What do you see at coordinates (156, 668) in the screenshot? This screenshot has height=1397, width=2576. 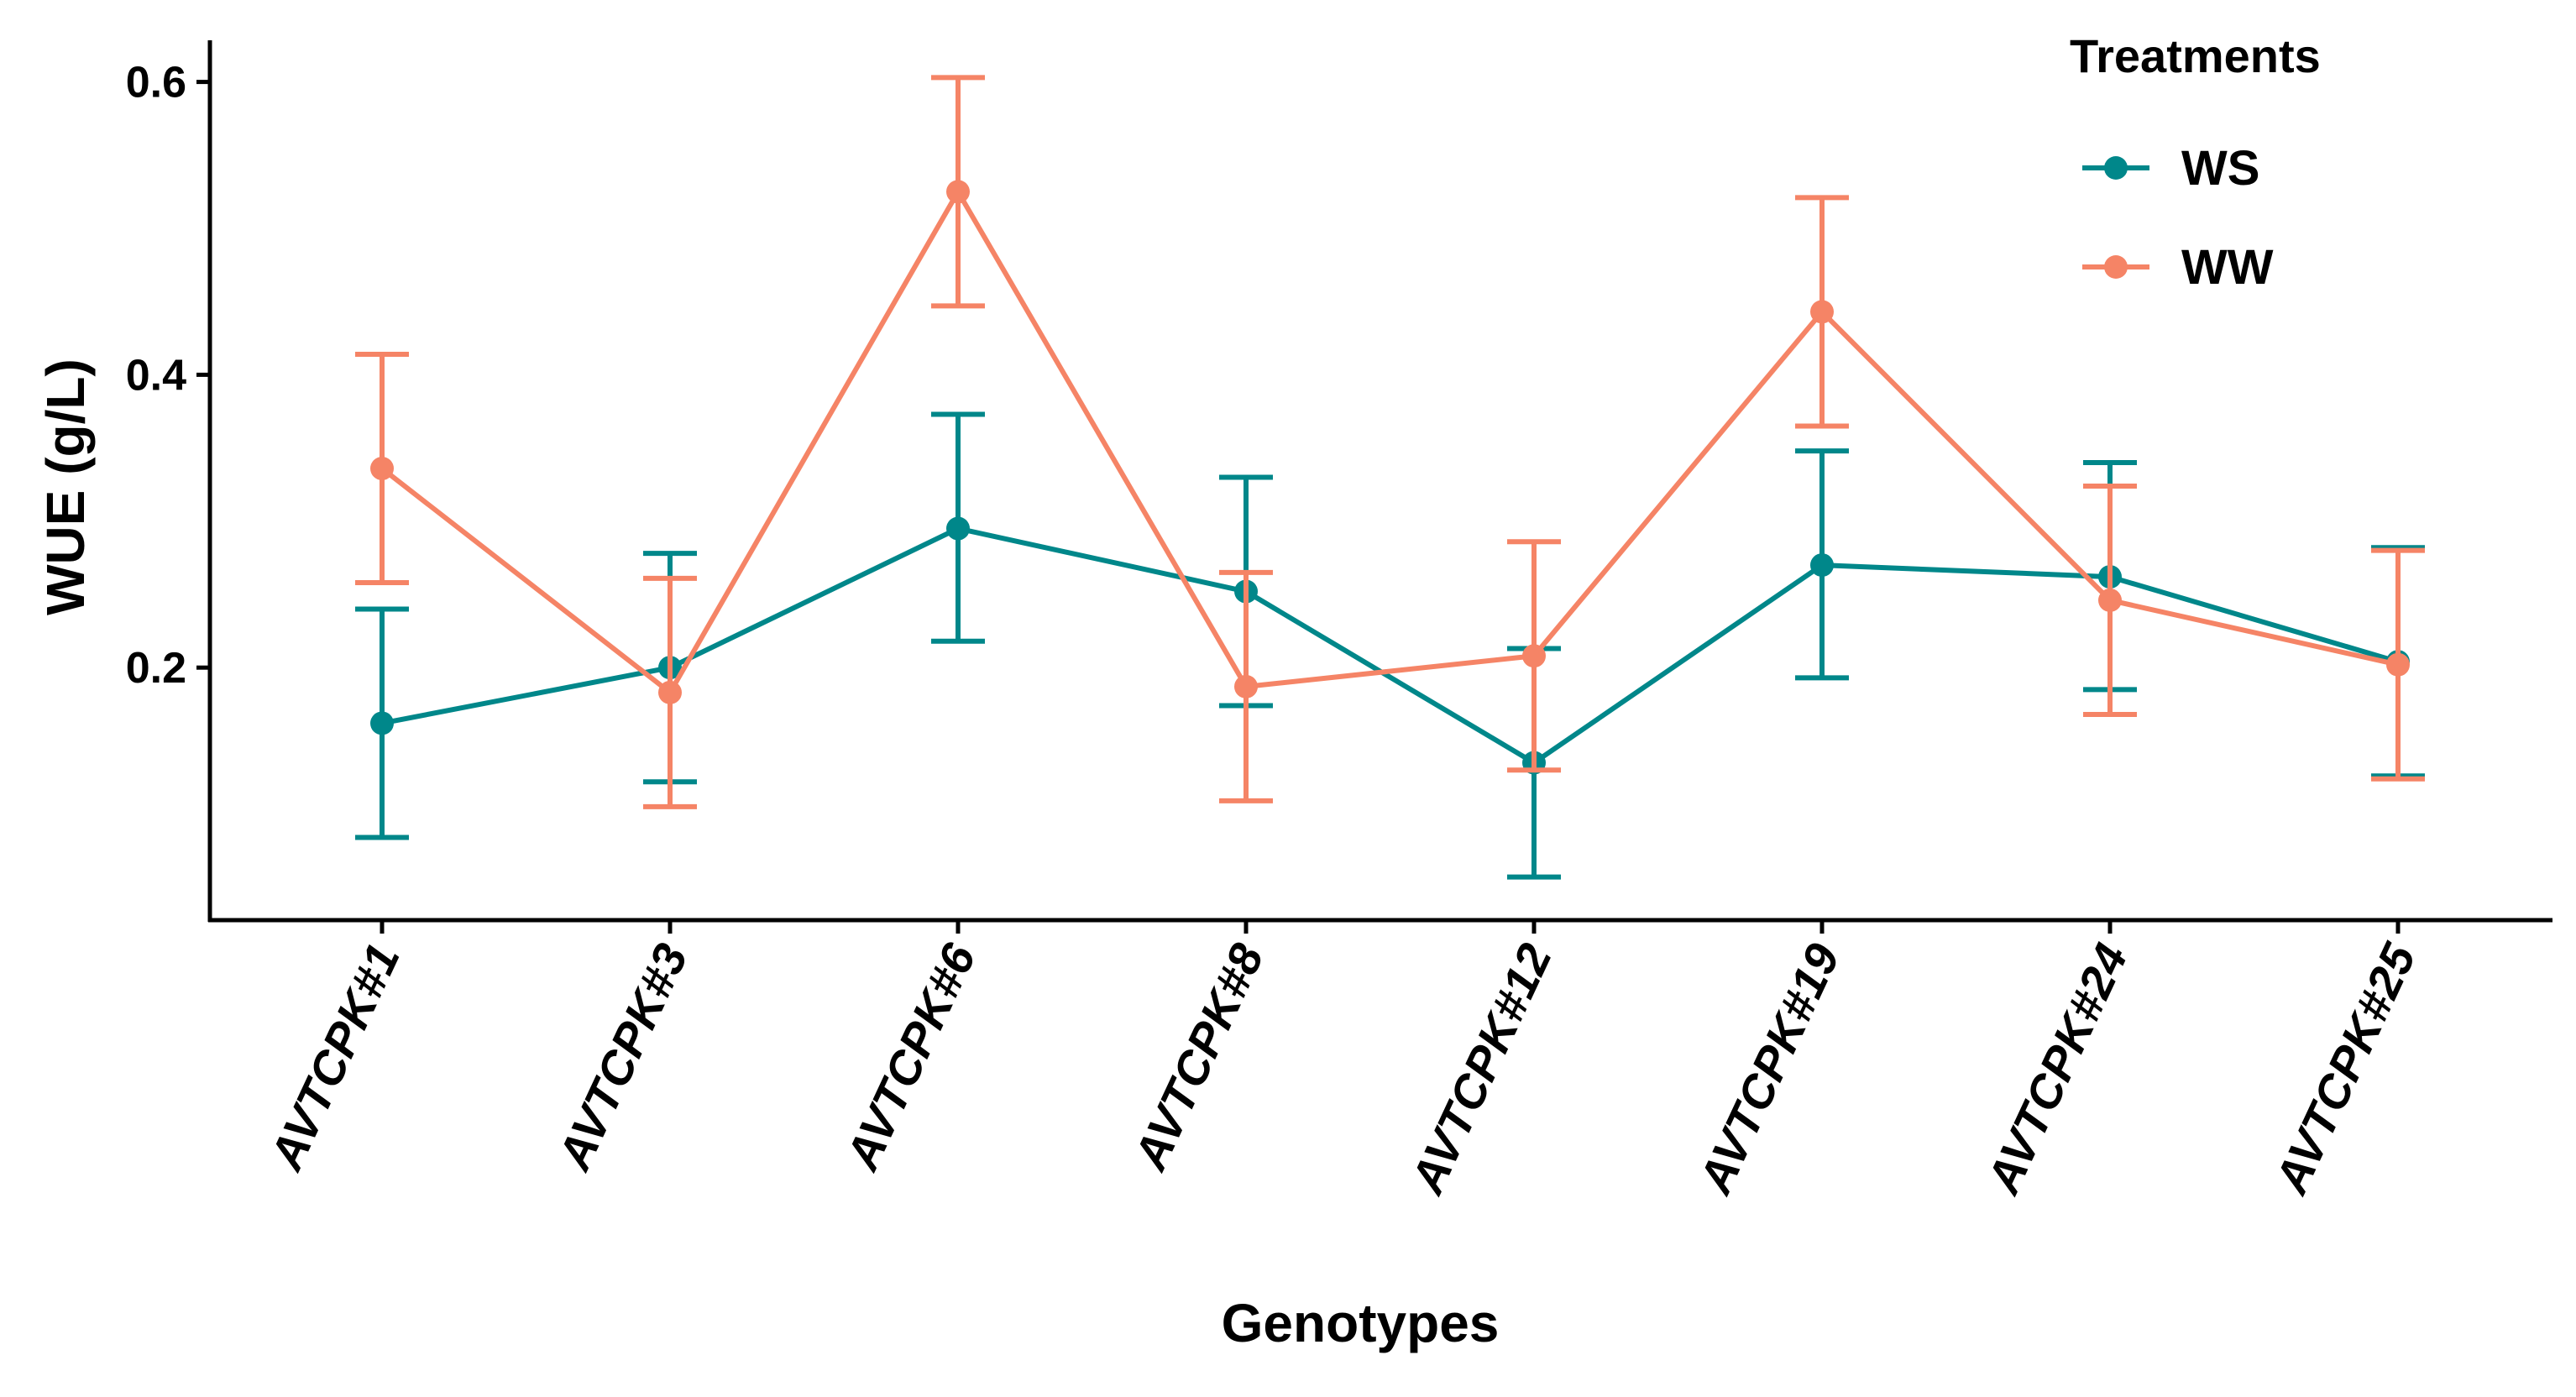 I see `y-tick-label: 0.2` at bounding box center [156, 668].